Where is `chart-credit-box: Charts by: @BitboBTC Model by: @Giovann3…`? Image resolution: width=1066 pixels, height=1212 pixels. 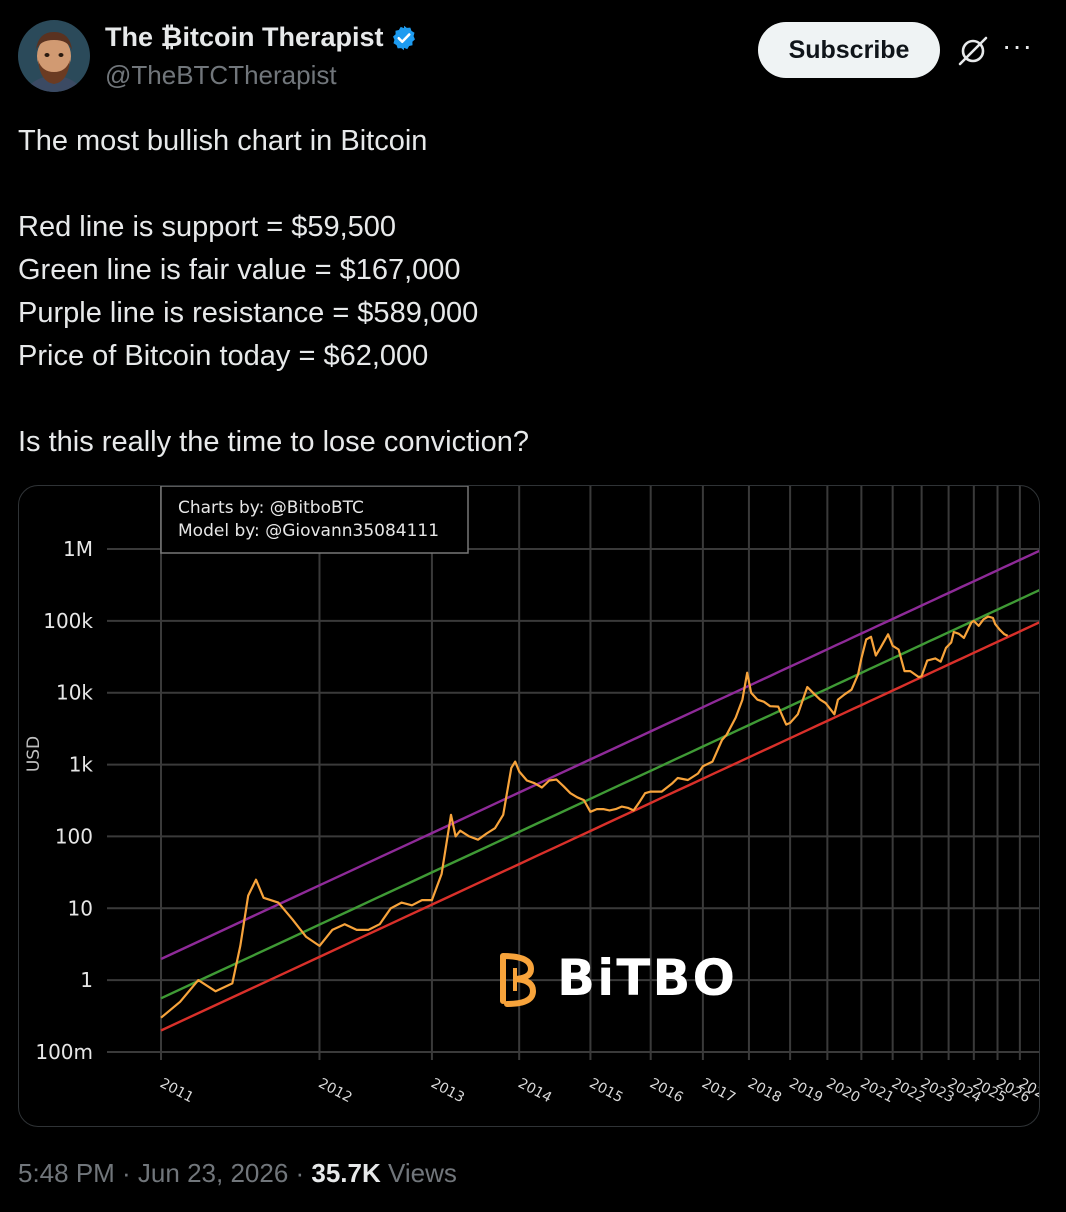 chart-credit-box: Charts by: @BitboBTC Model by: @Giovann3… is located at coordinates (314, 520).